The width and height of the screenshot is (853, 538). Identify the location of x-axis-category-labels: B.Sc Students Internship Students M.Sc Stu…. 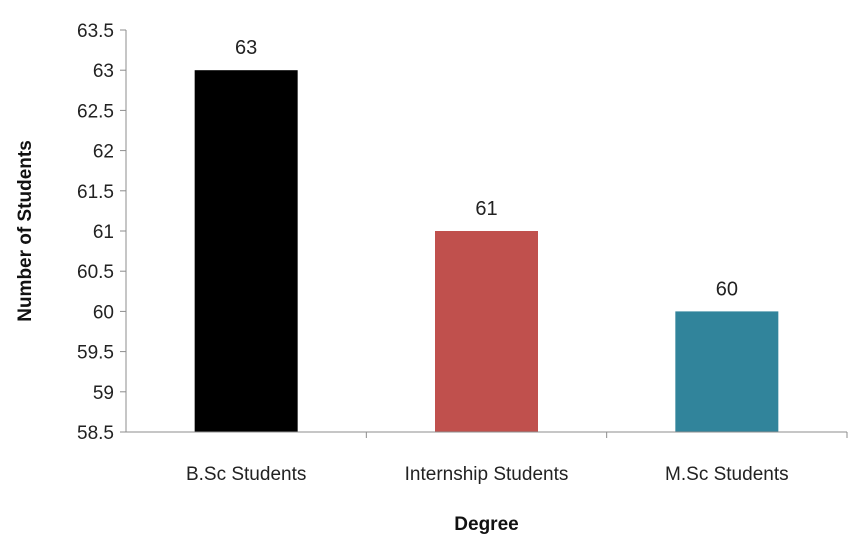
(517, 458).